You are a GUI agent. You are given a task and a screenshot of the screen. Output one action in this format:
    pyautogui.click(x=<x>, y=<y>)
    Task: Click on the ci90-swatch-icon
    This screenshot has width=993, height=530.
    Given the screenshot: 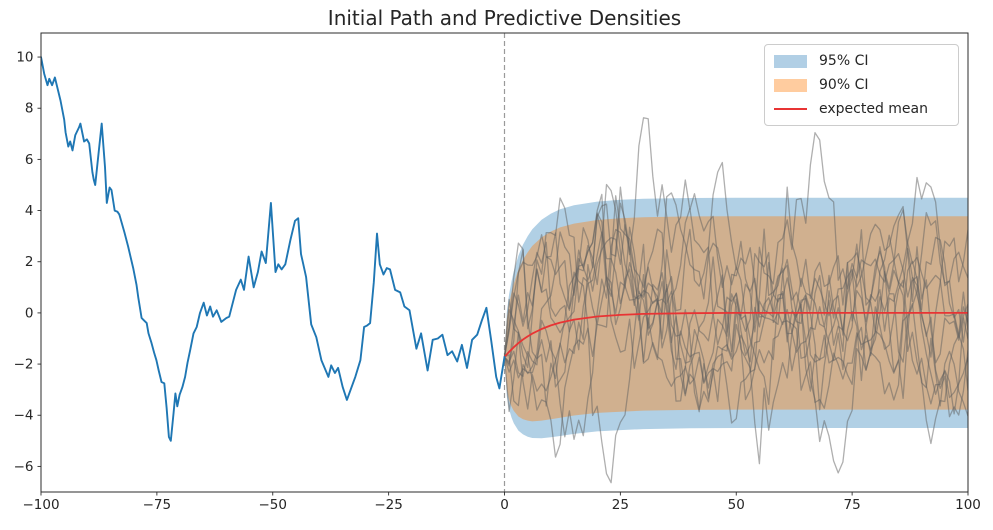 What is the action you would take?
    pyautogui.click(x=790, y=85)
    